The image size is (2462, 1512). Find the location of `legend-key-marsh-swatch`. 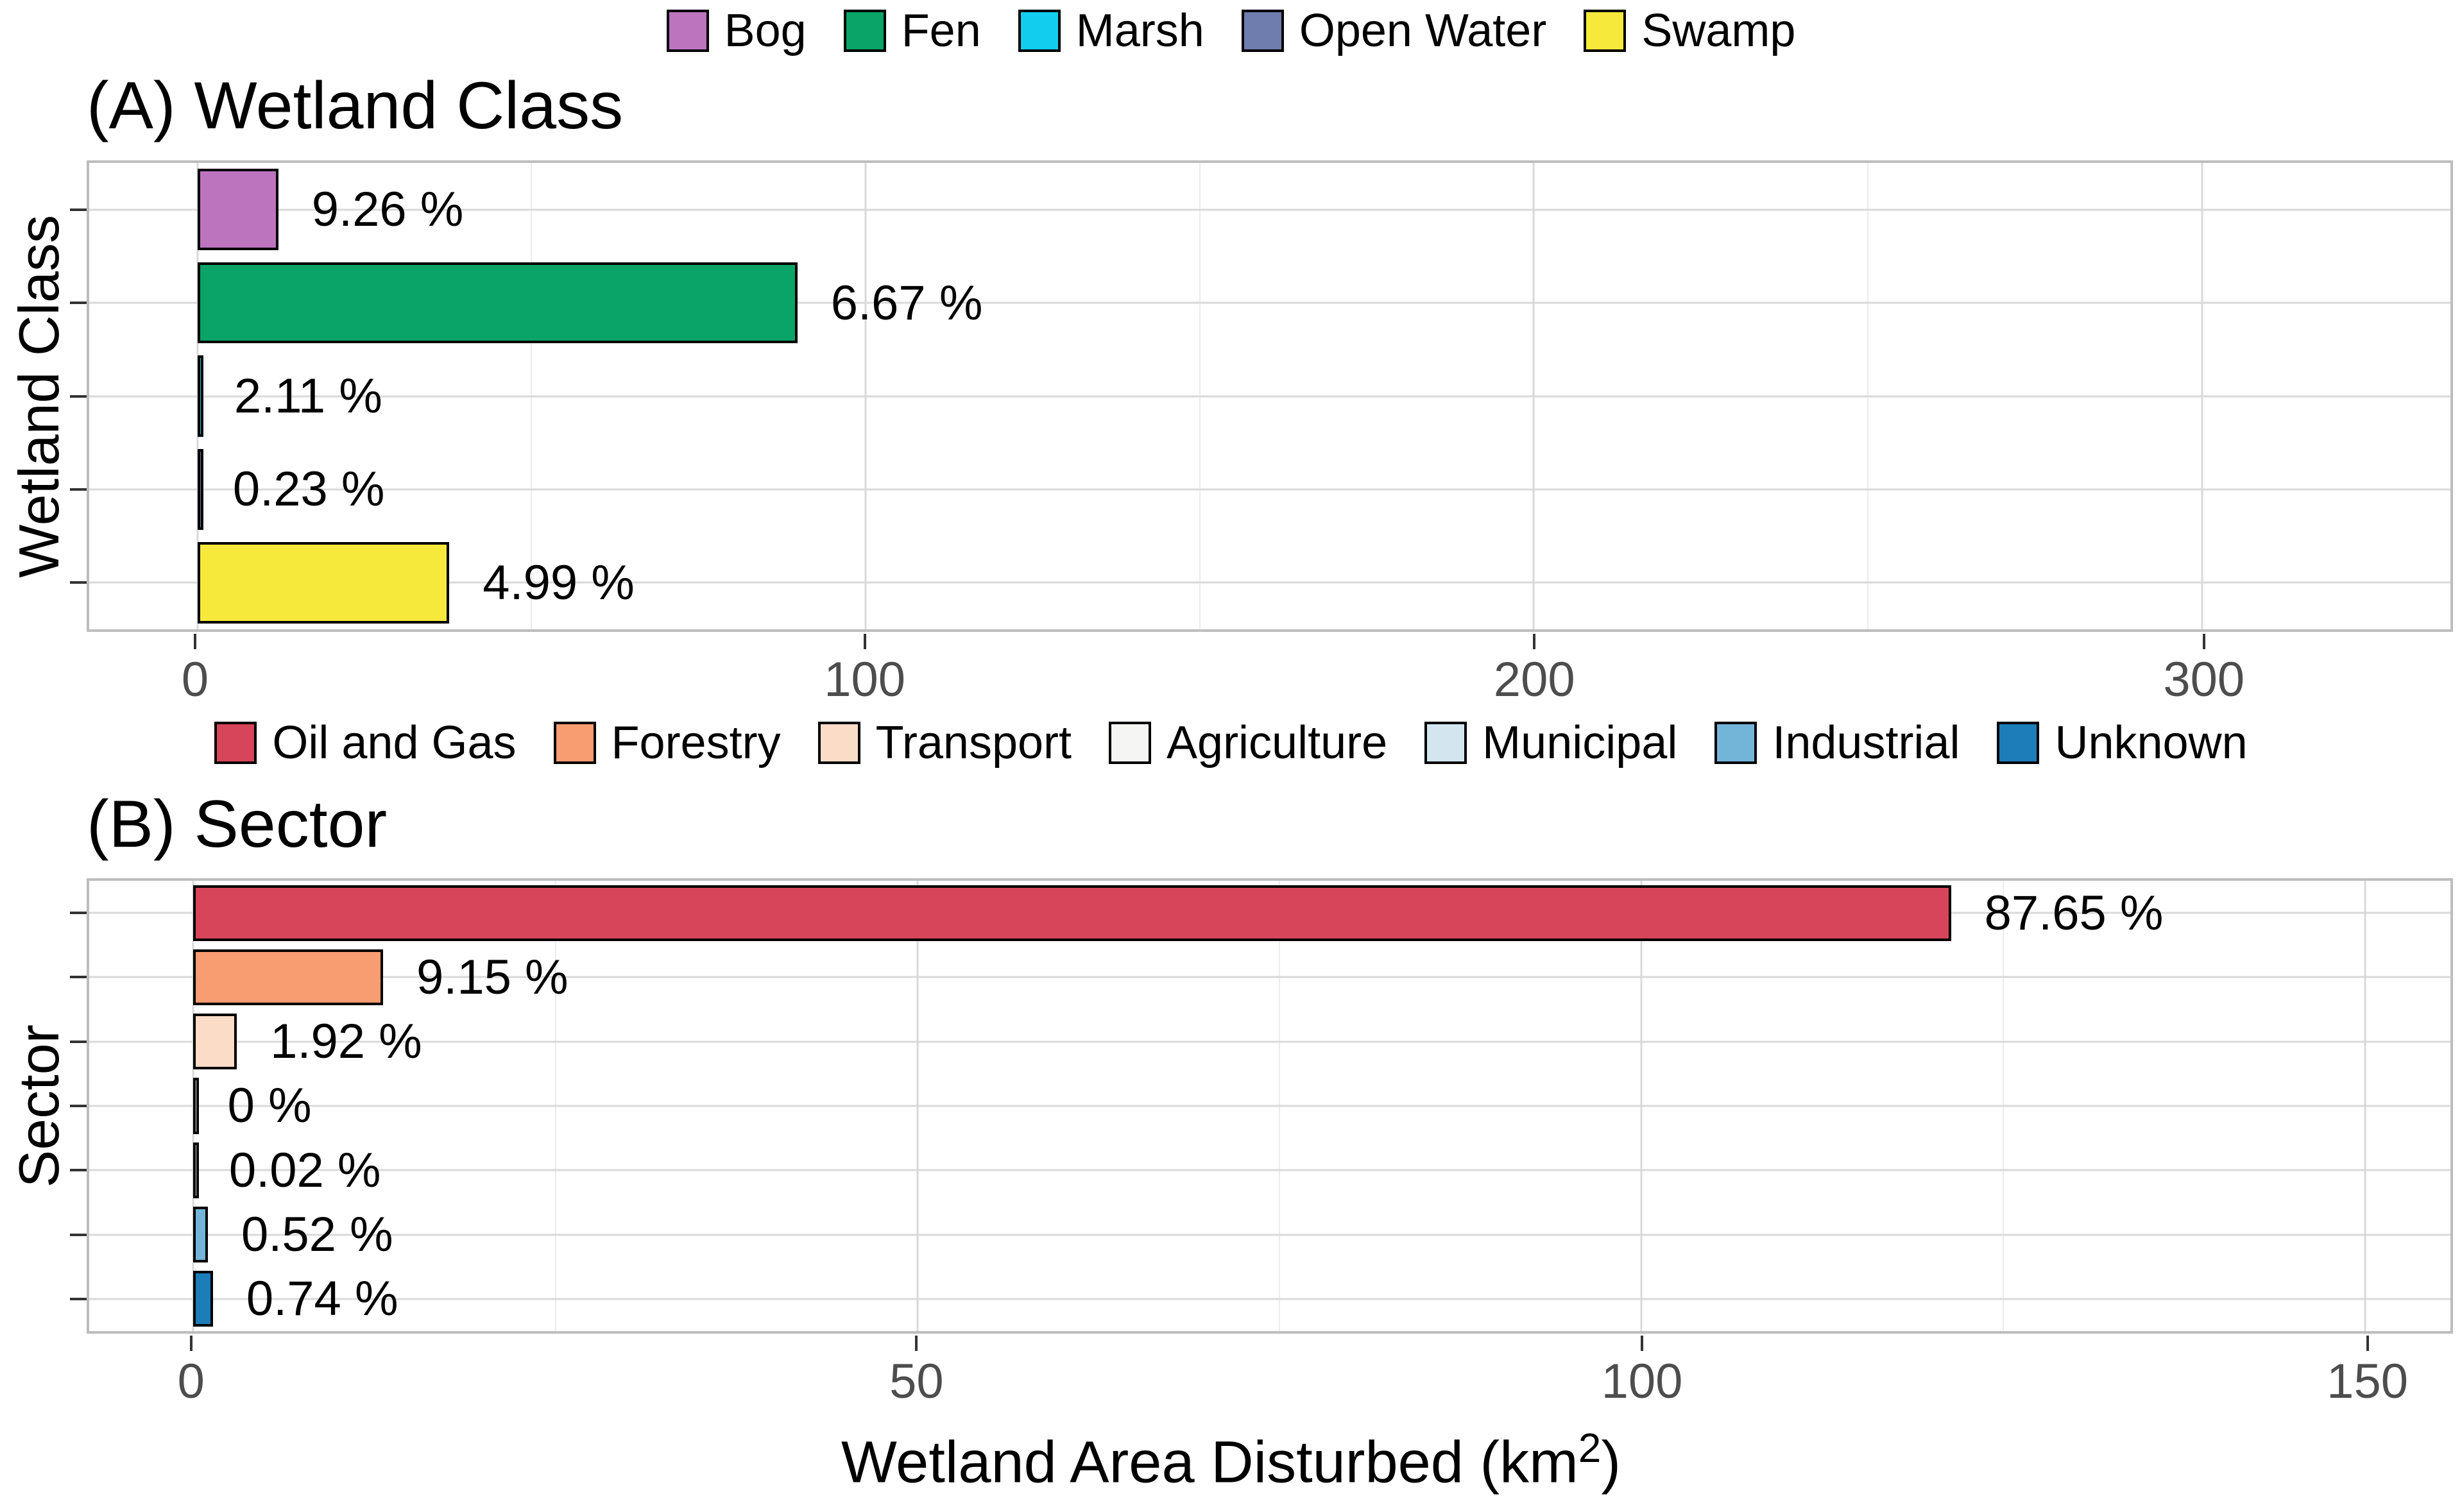

legend-key-marsh-swatch is located at coordinates (1040, 31).